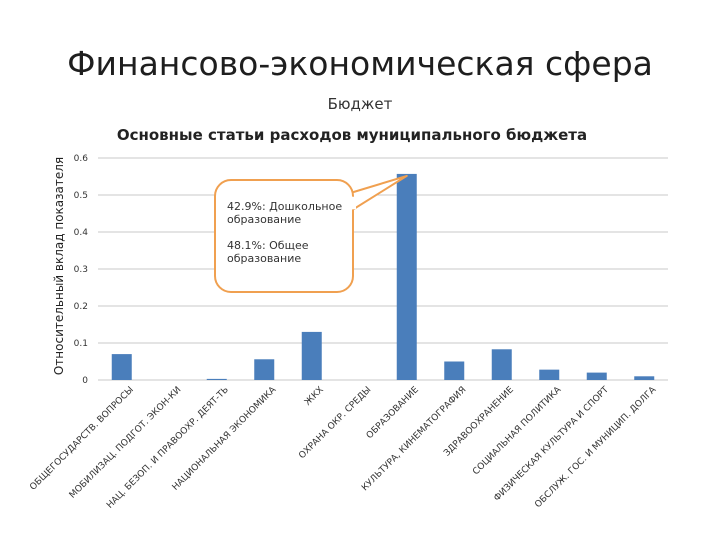 The image size is (720, 540). What do you see at coordinates (81, 307) in the screenshot?
I see `y-tick-label: 0.2` at bounding box center [81, 307].